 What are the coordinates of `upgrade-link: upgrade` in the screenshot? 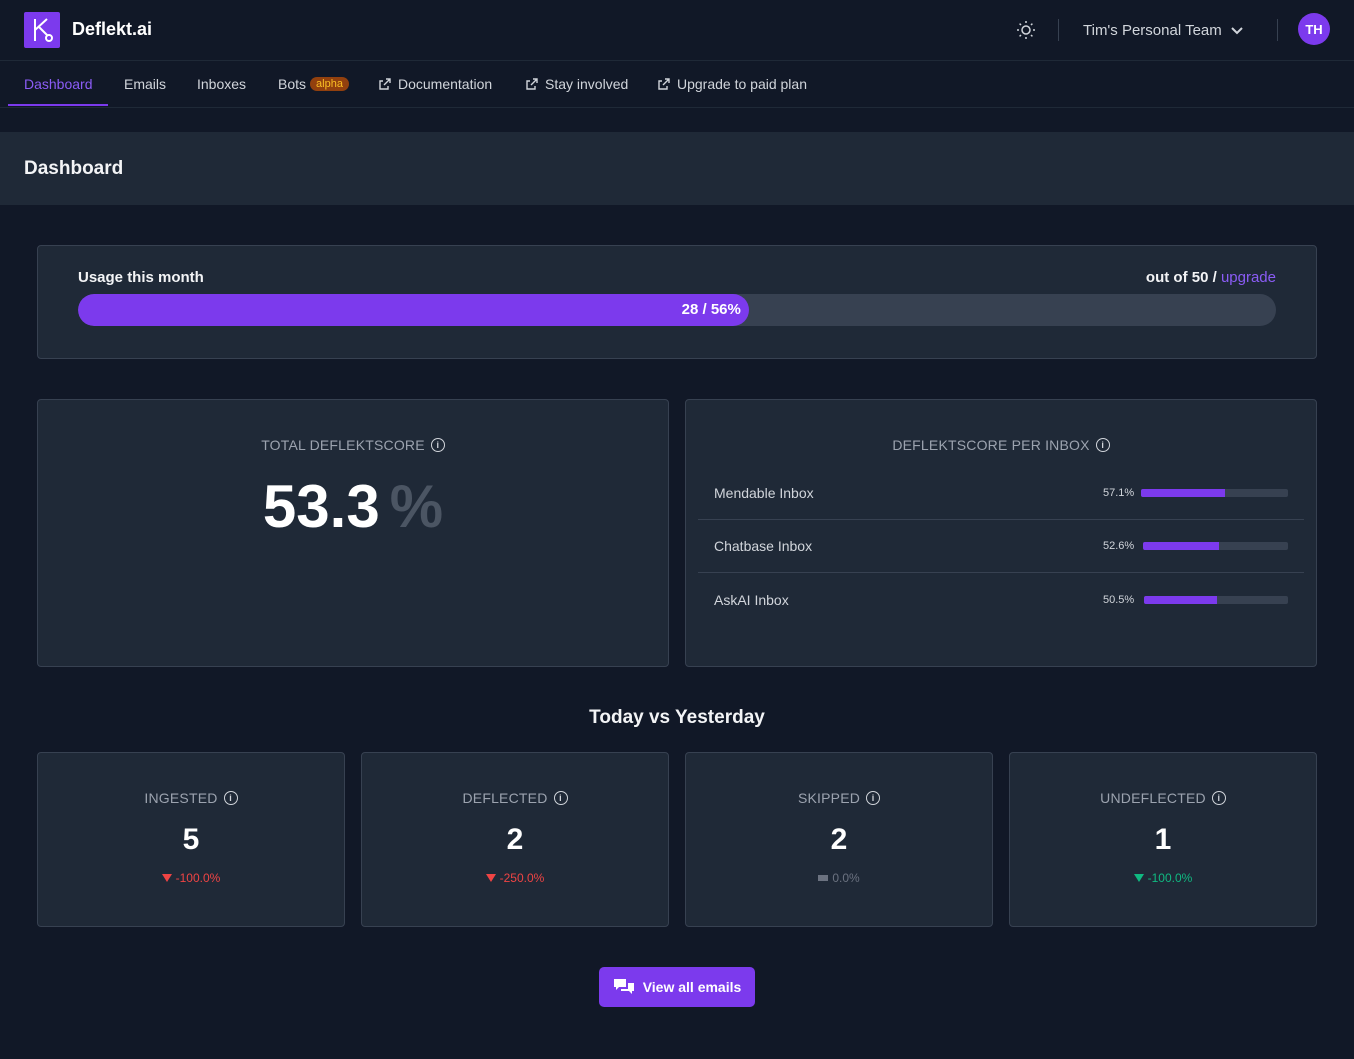 It's located at (1248, 277).